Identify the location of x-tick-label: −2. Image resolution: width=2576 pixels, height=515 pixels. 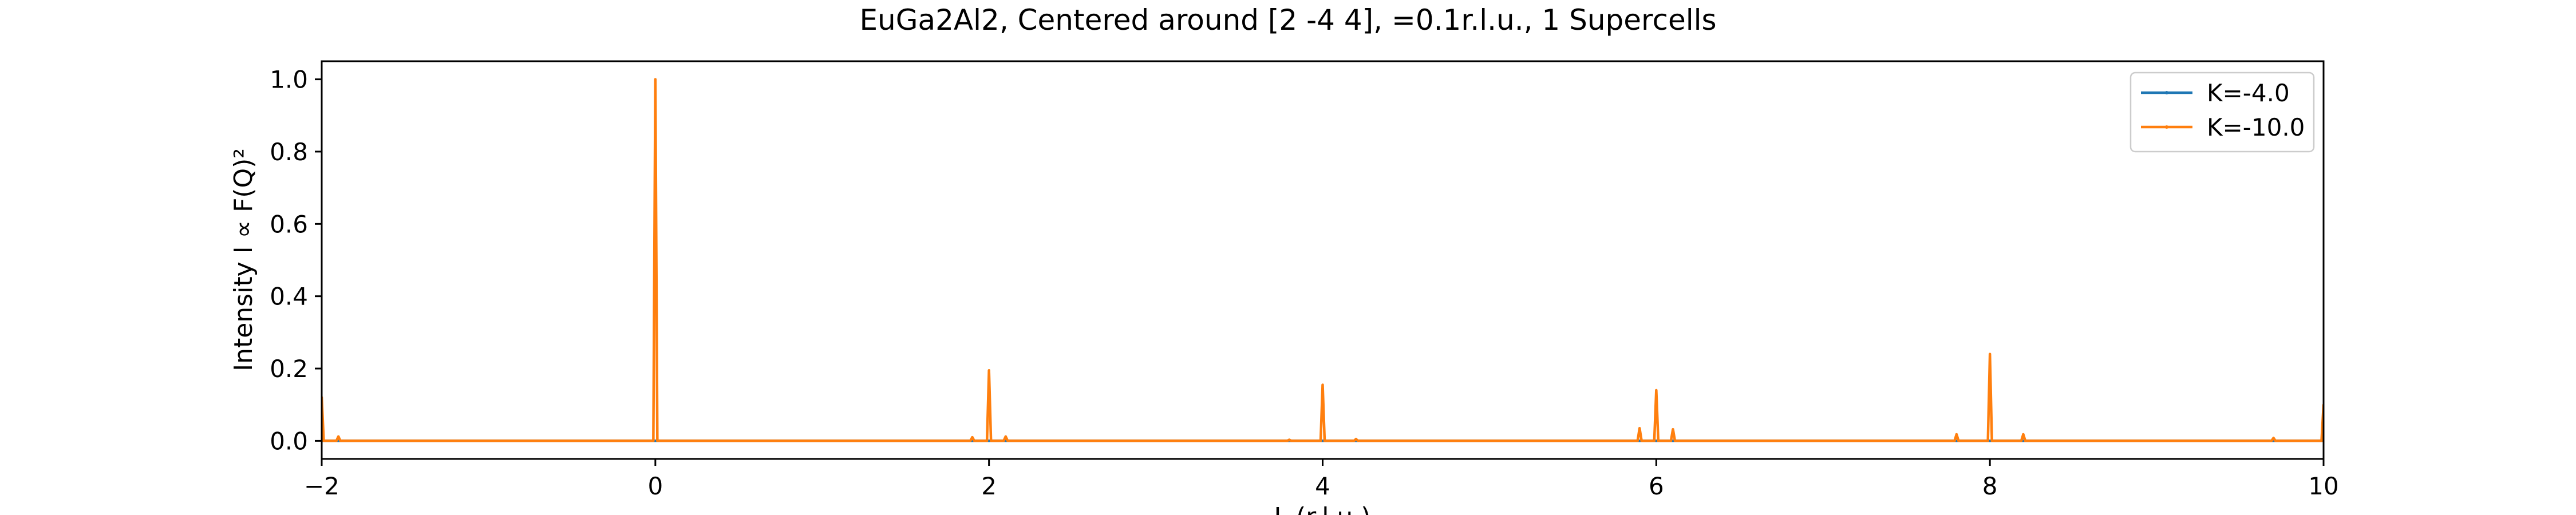
(321, 486).